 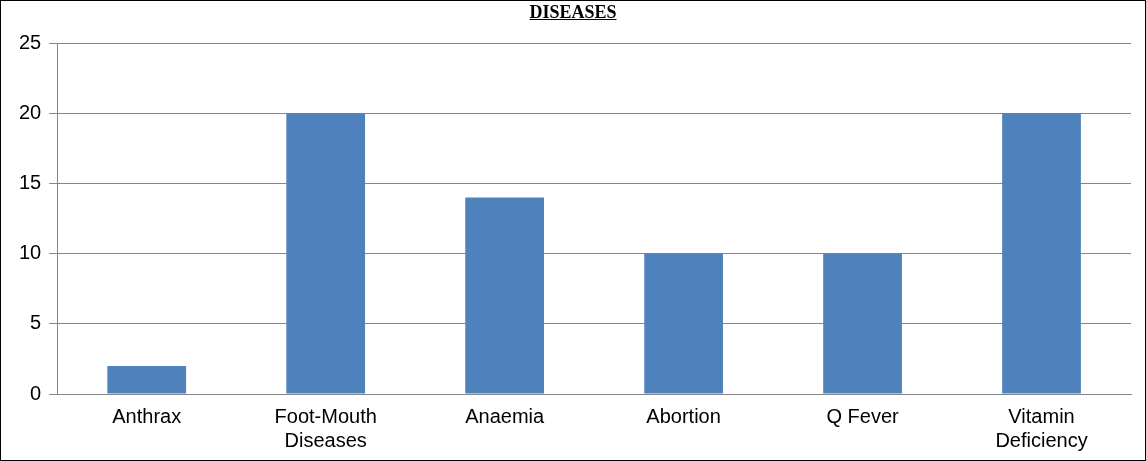 I want to click on x-tick-label: Anthrax, so click(x=147, y=415).